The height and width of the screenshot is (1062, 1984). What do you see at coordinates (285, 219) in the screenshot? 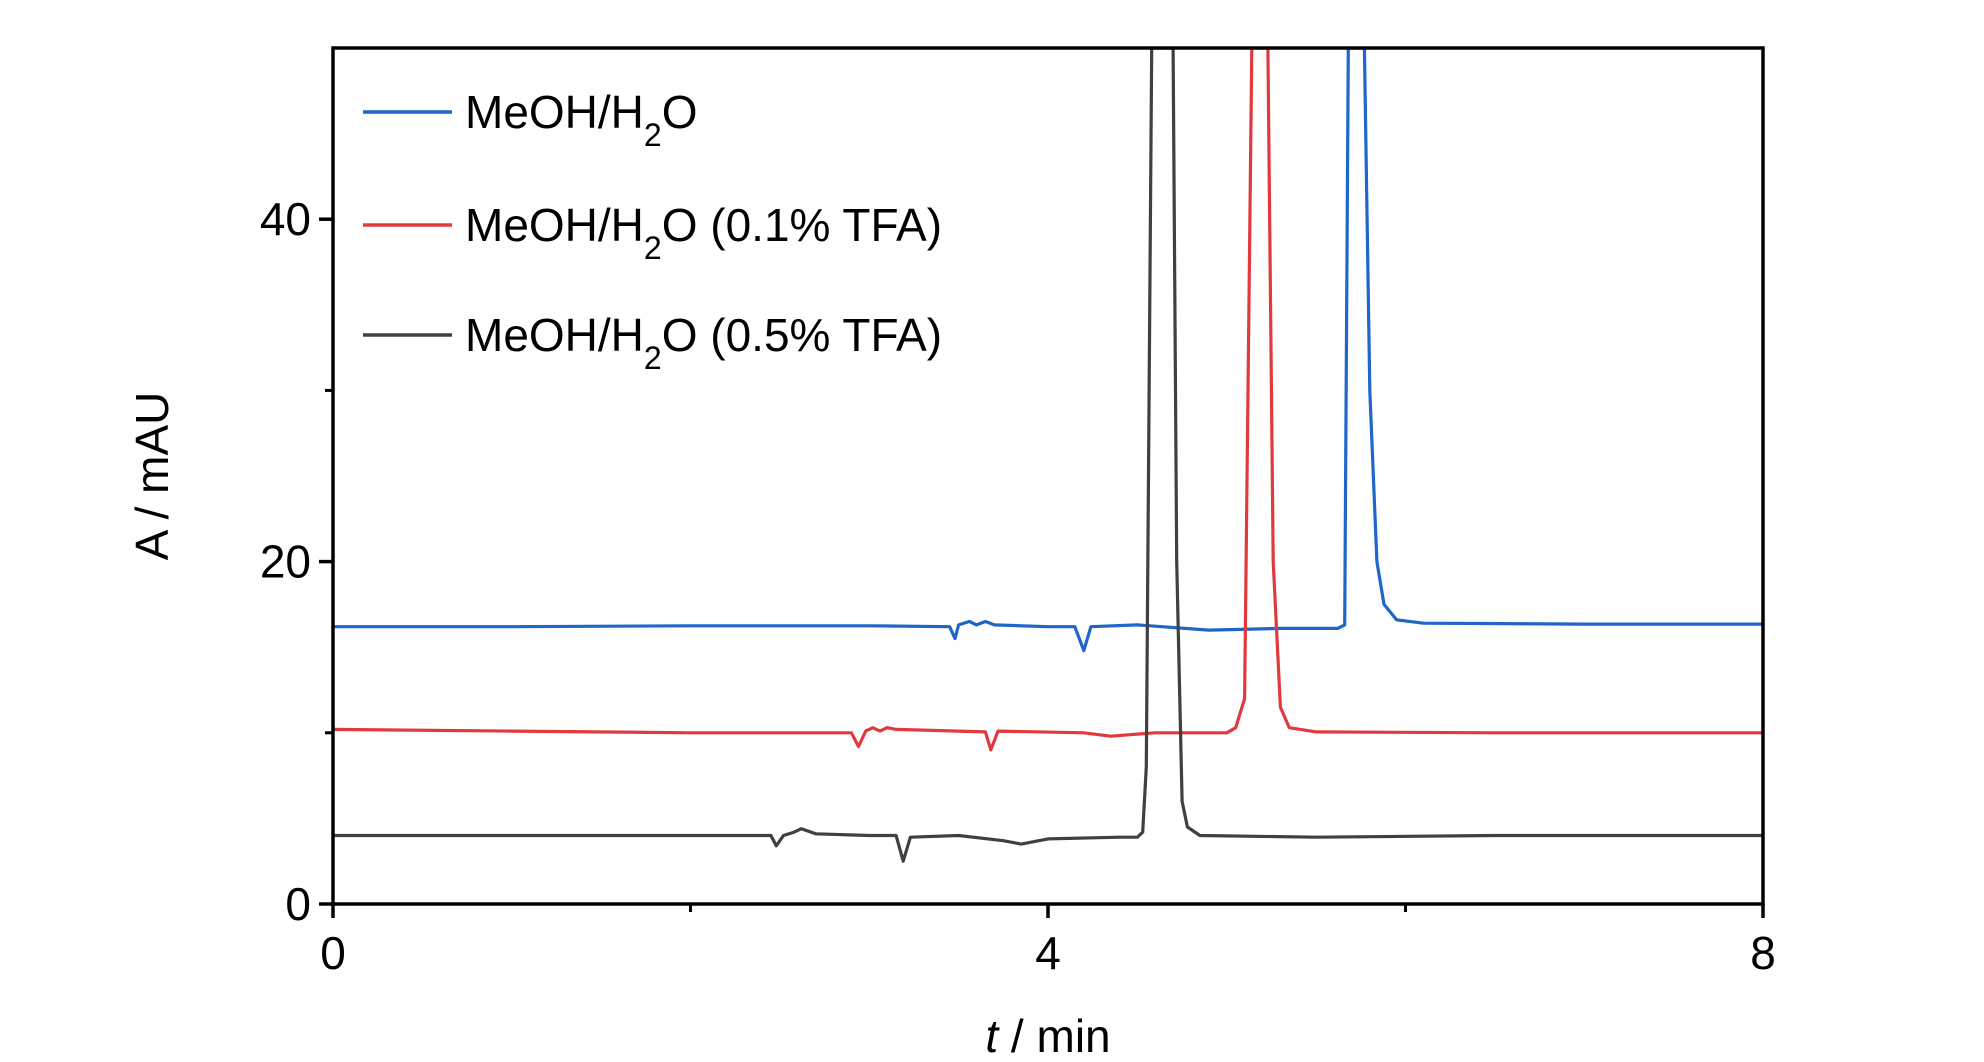
I see `y-tick-label: 40` at bounding box center [285, 219].